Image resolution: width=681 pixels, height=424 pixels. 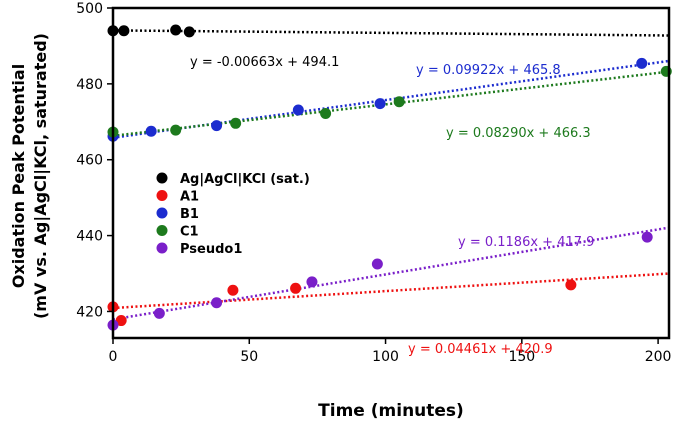 I want to click on legend-label: B1, so click(x=189, y=214).